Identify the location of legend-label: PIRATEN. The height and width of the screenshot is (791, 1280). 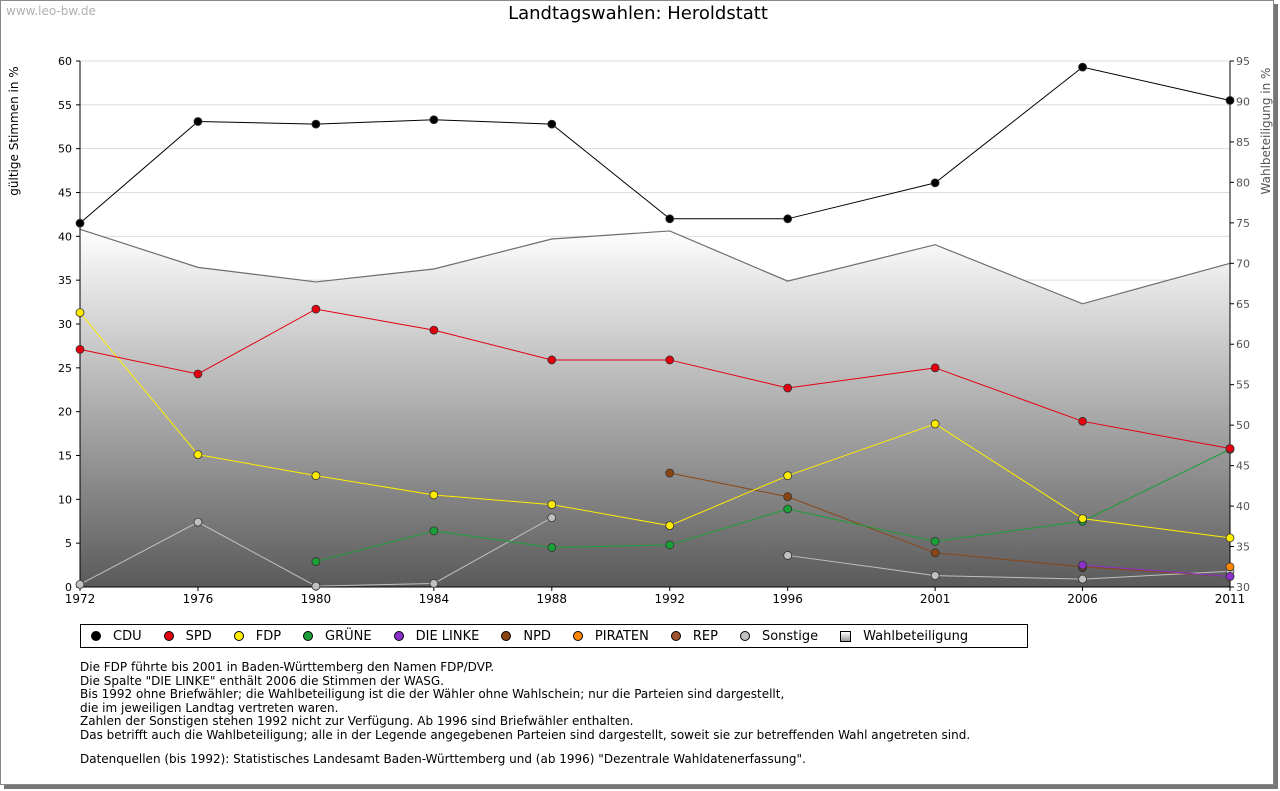
(621, 636).